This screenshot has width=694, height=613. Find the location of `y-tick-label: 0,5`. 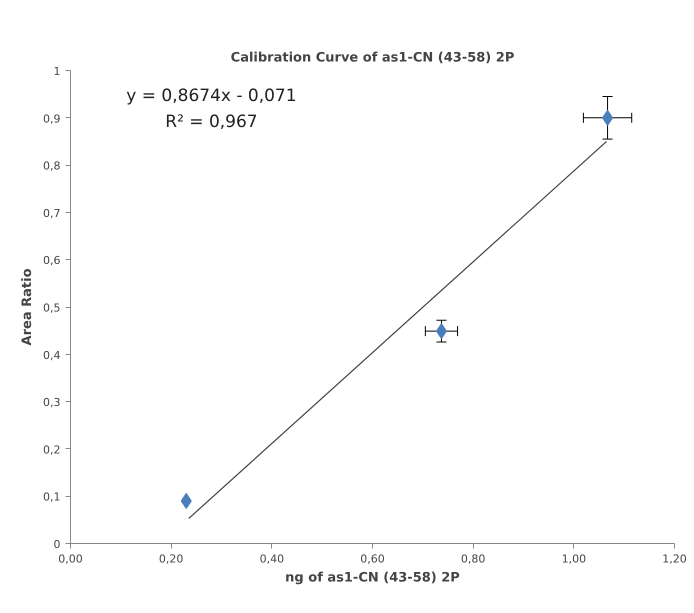

y-tick-label: 0,5 is located at coordinates (52, 308).